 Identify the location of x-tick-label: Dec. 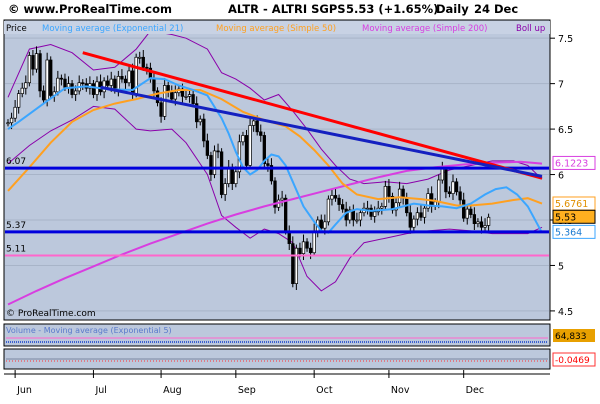
(475, 390).